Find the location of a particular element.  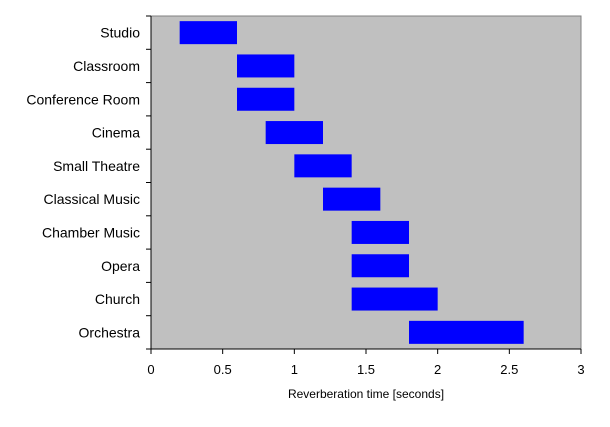

x-tick-label: 0 is located at coordinates (150, 369).